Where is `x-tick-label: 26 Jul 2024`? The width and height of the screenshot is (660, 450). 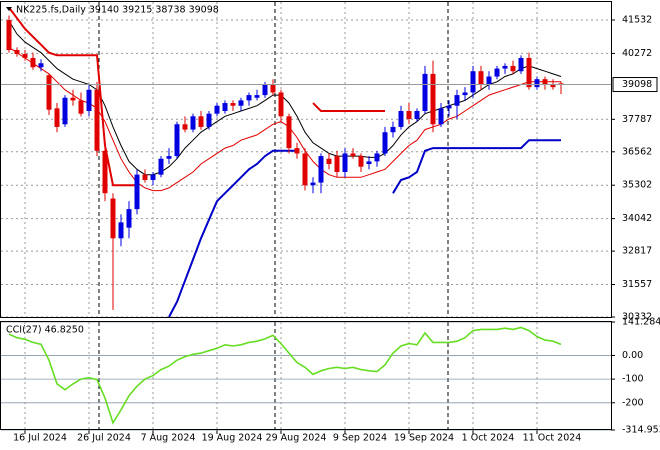 x-tick-label: 26 Jul 2024 is located at coordinates (104, 438).